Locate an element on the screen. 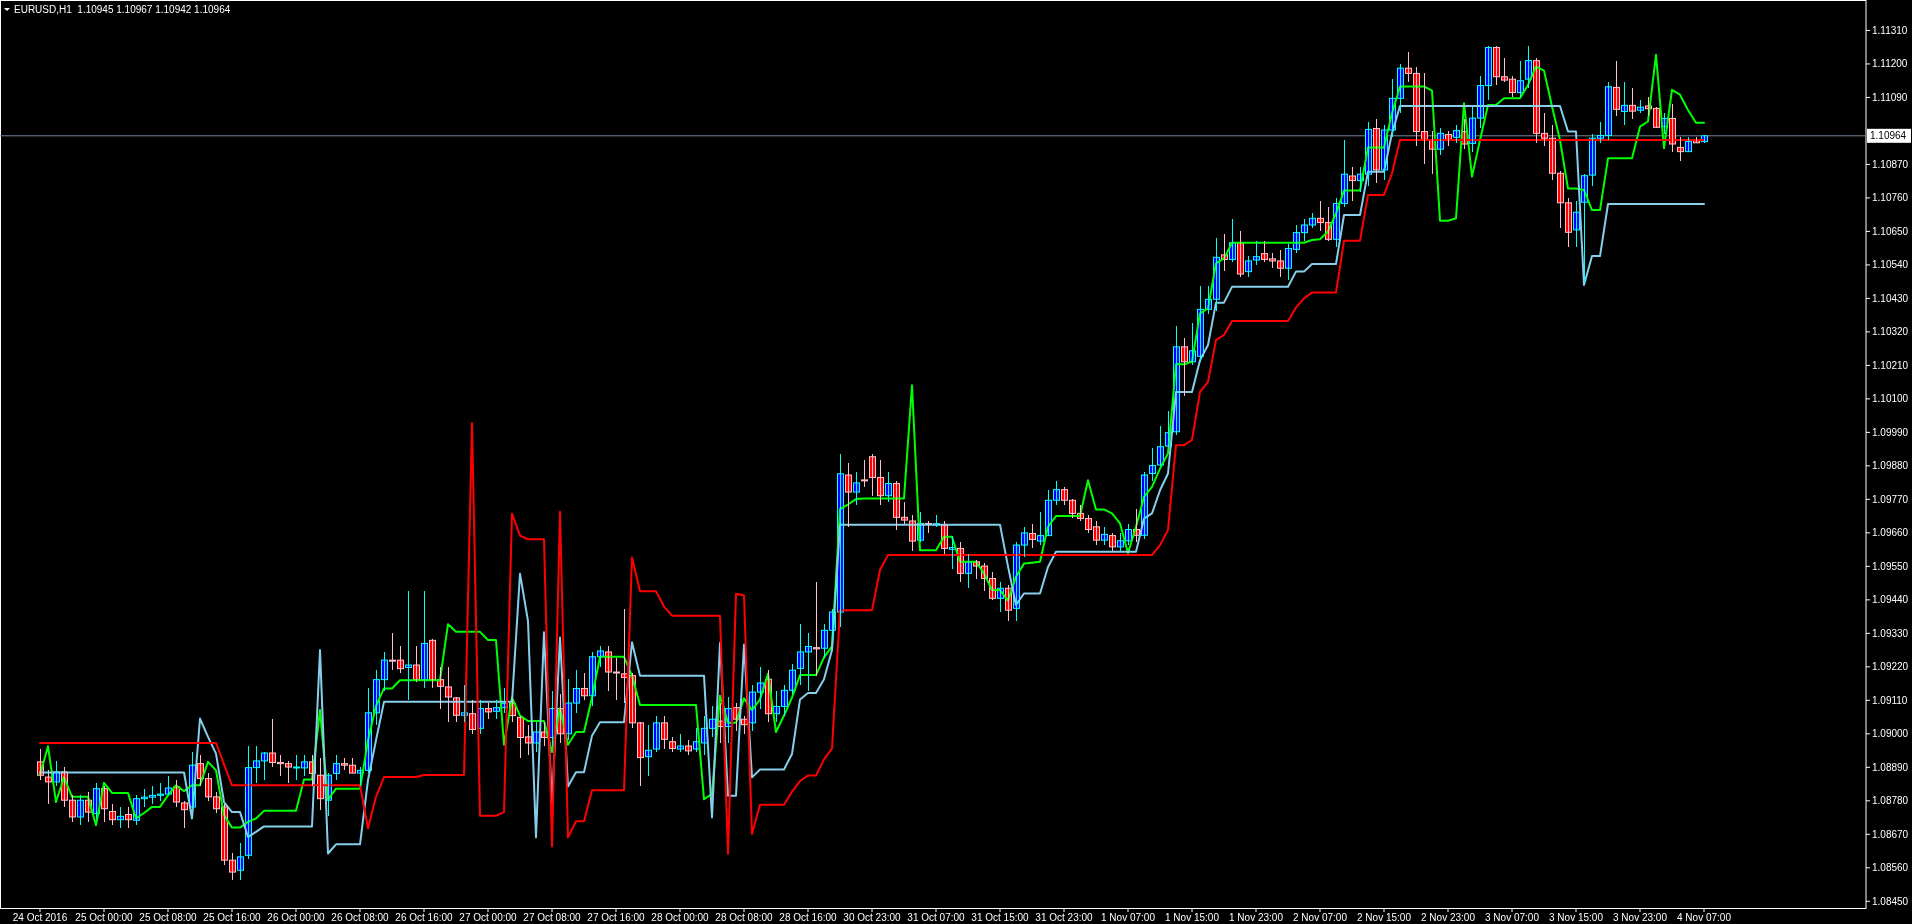 This screenshot has width=1912, height=924. x-tick-label: 28 Oct 08:00 is located at coordinates (744, 917).